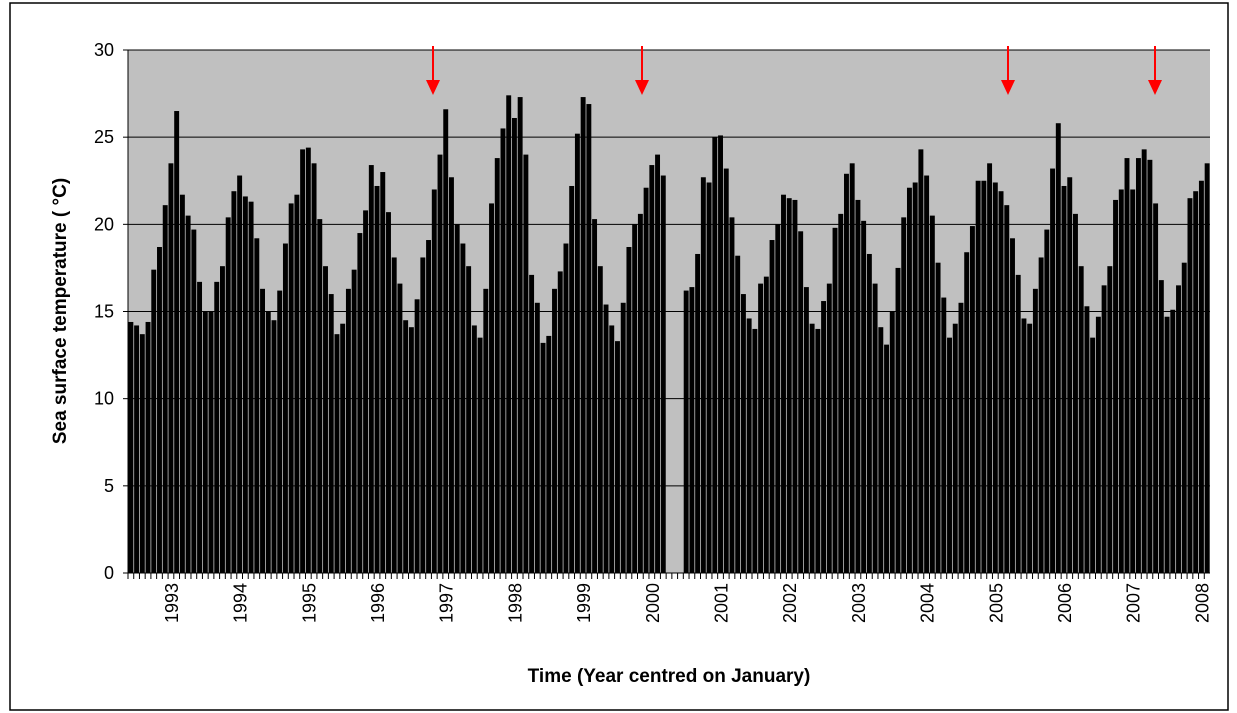 The image size is (1237, 713). I want to click on x-tick-label: 2000, so click(653, 603).